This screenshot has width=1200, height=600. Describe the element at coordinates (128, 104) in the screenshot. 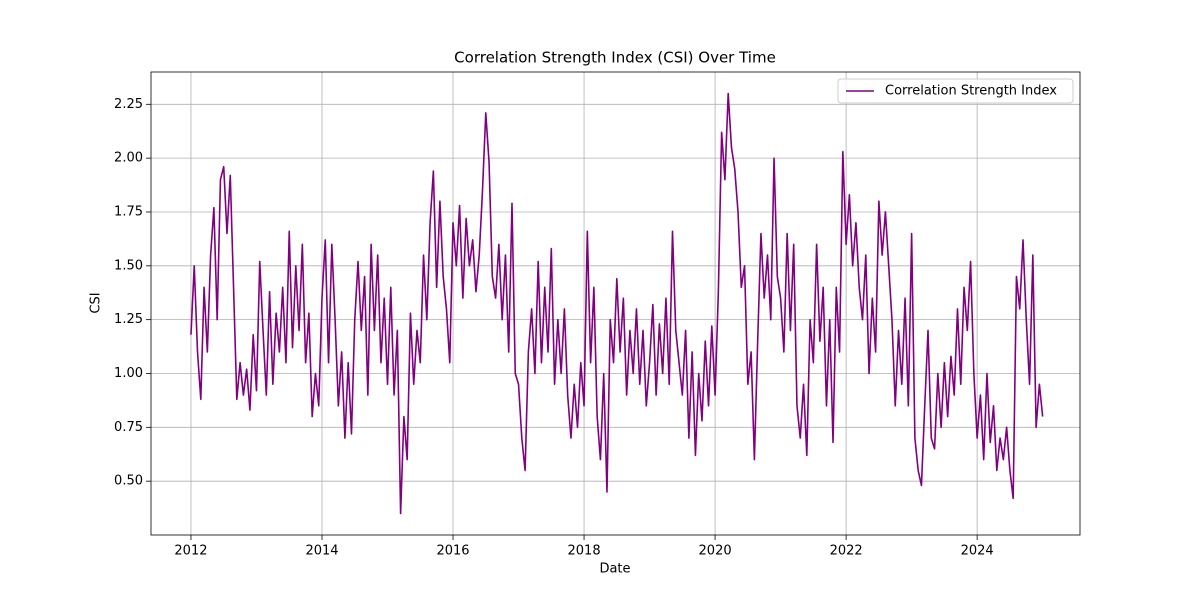

I see `y-tick-label: 2.25` at that location.